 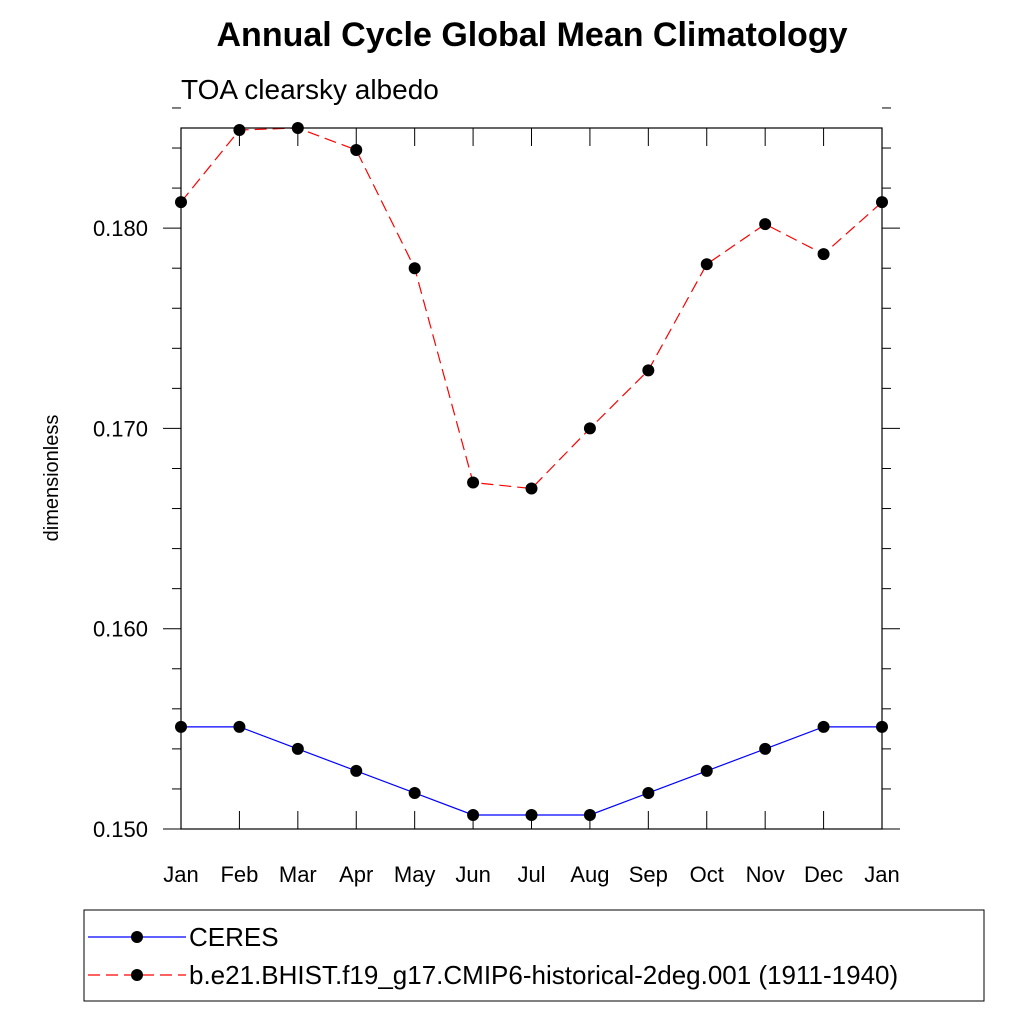 I want to click on x-tick-label: Jul, so click(x=531, y=874).